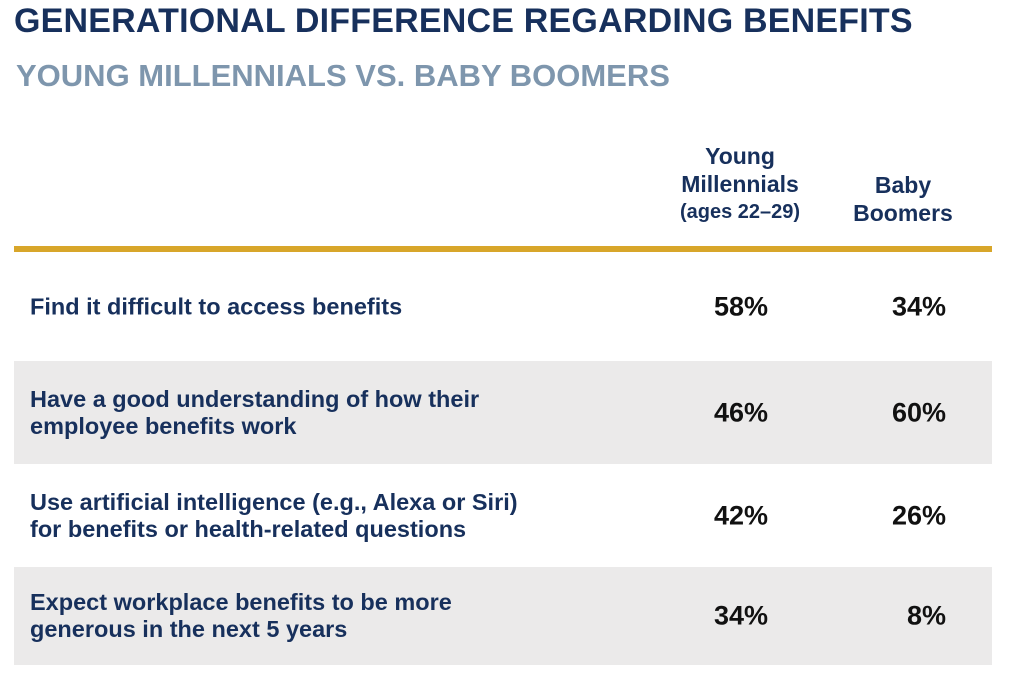  I want to click on chart-subtitle: YOUNG MILLENNIALS VS. BABY BOOMERS, so click(343, 75).